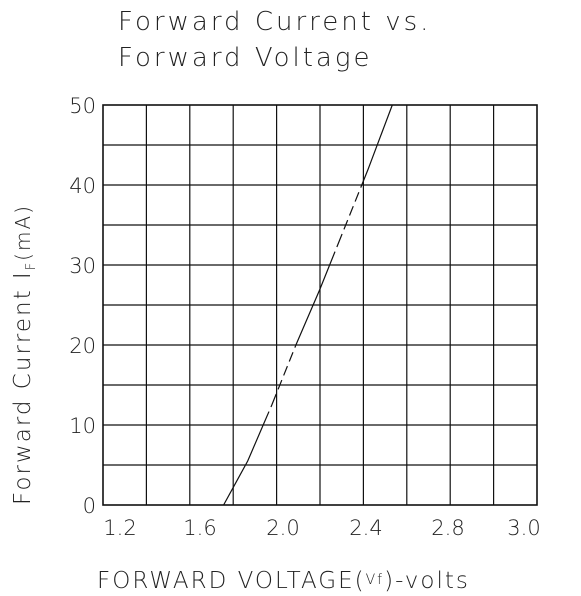  What do you see at coordinates (427, 581) in the screenshot?
I see `x-axis-label-tail: )-volts` at bounding box center [427, 581].